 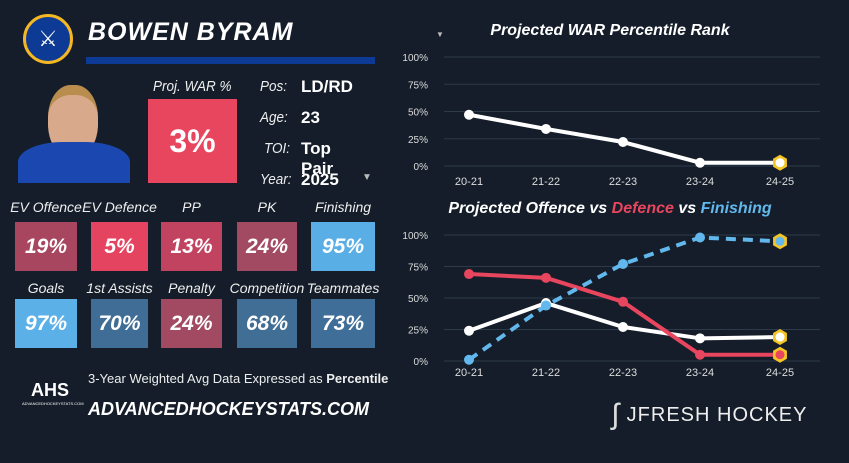 What do you see at coordinates (46, 207) in the screenshot?
I see `tile-label: EV Offence` at bounding box center [46, 207].